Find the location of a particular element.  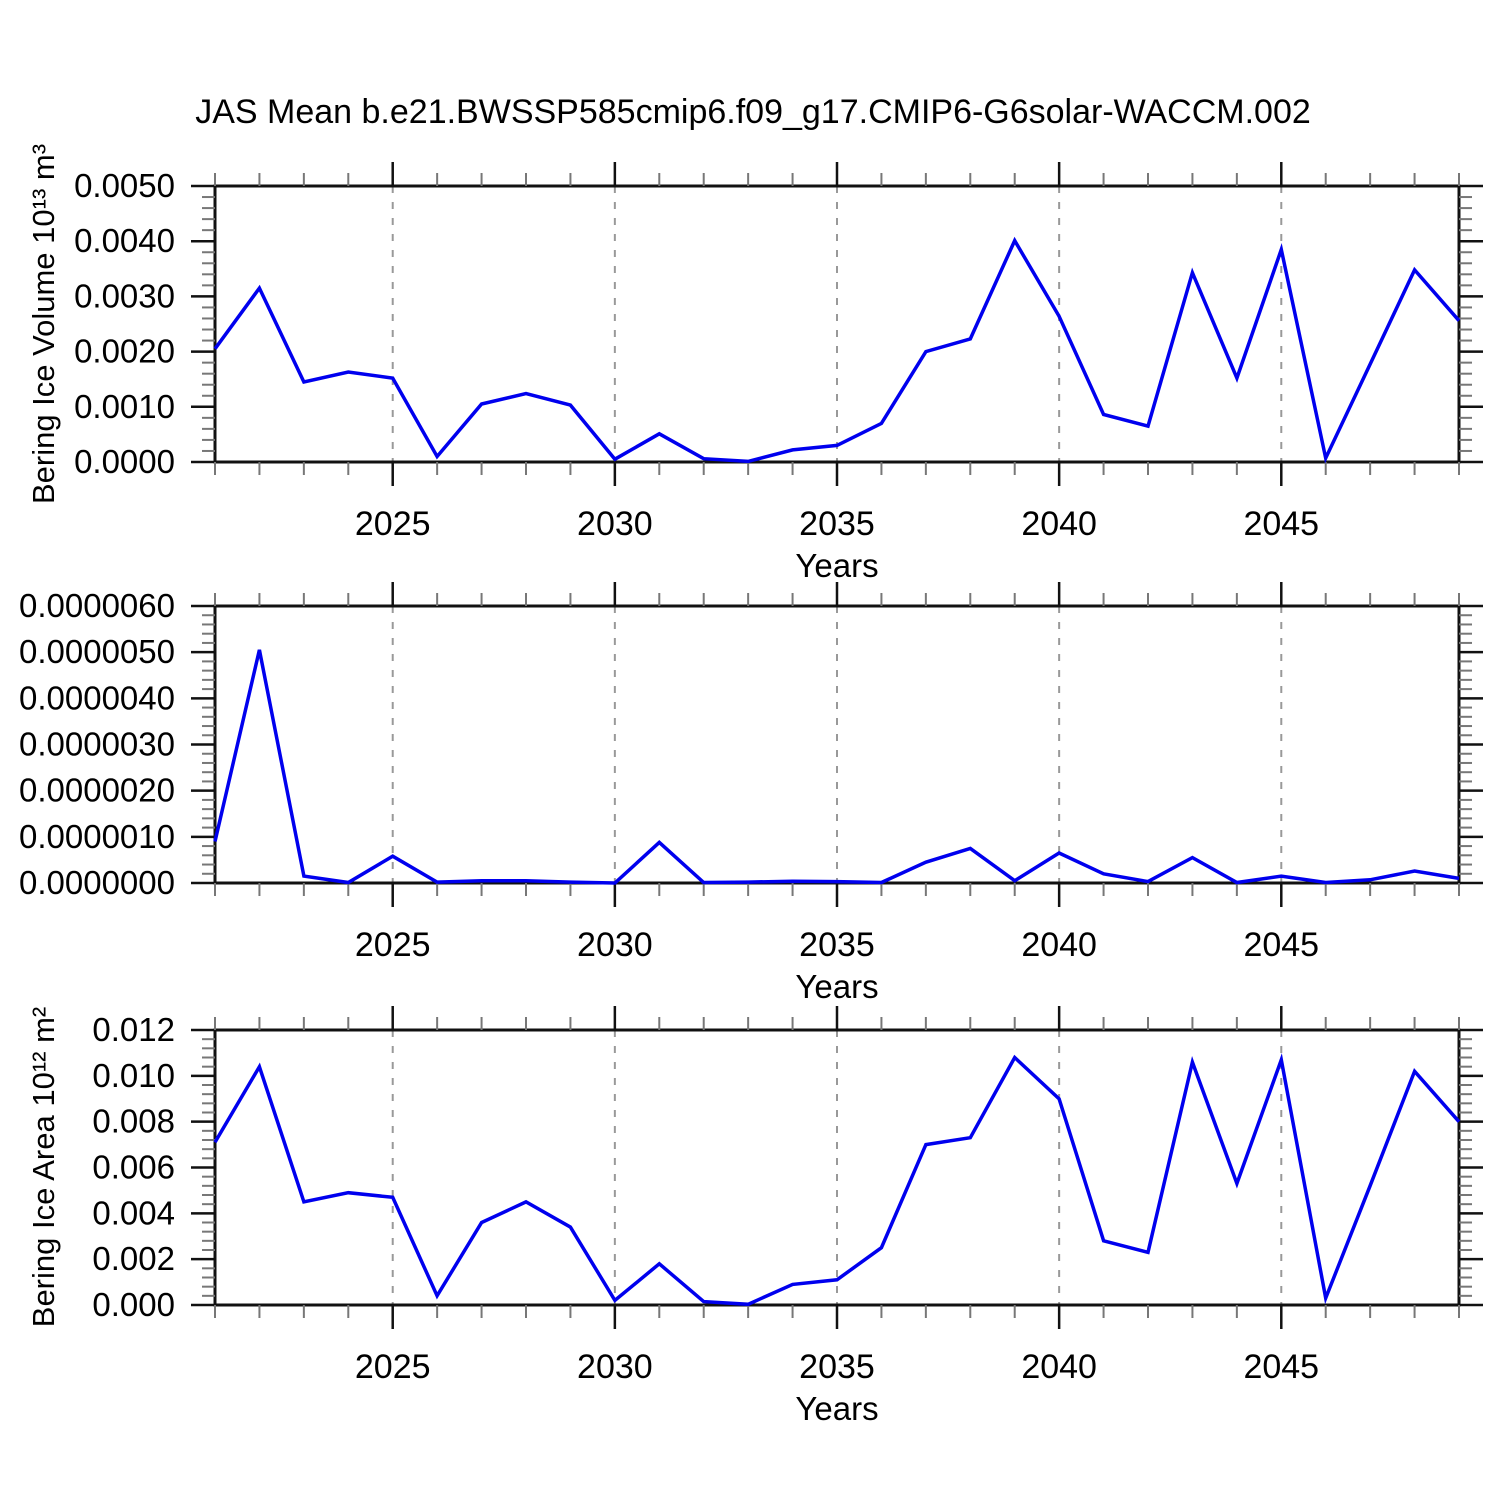

y-tick-label: 0.0000040 is located at coordinates (97, 697).